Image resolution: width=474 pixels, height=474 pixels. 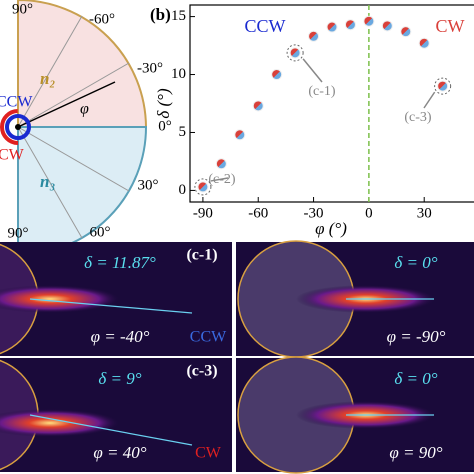 I want to click on y-tick-label: 10, so click(x=178, y=74).